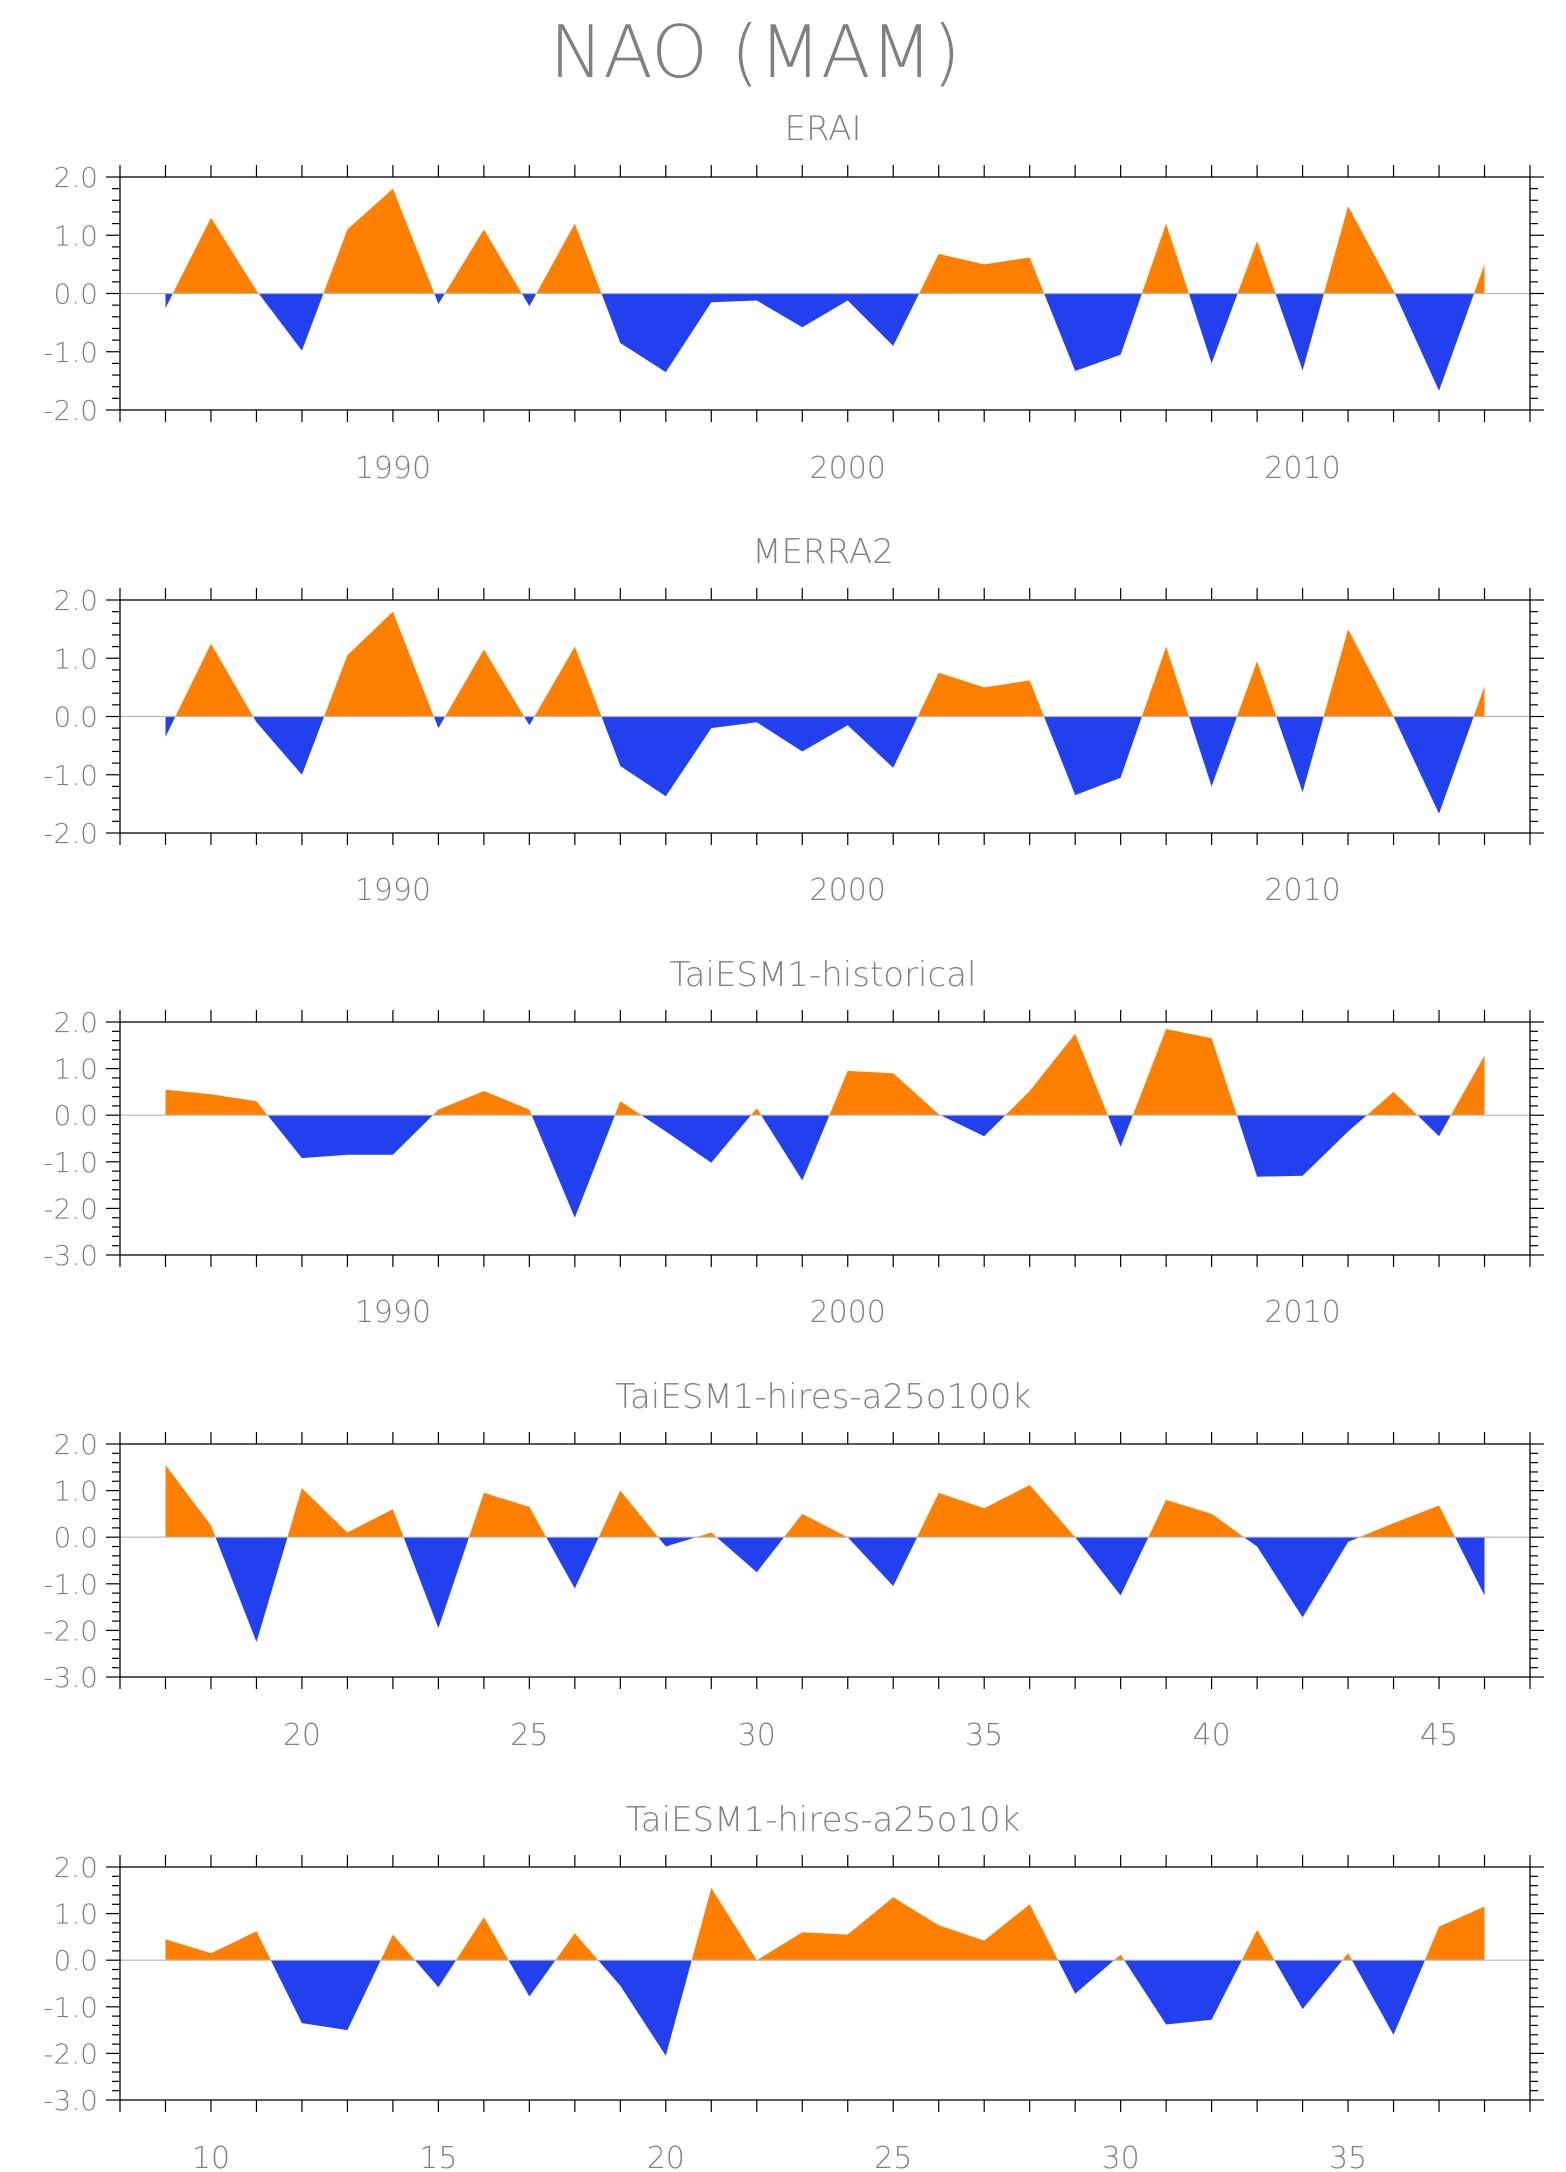  Describe the element at coordinates (823, 552) in the screenshot. I see `panel-title: MERRA2` at that location.